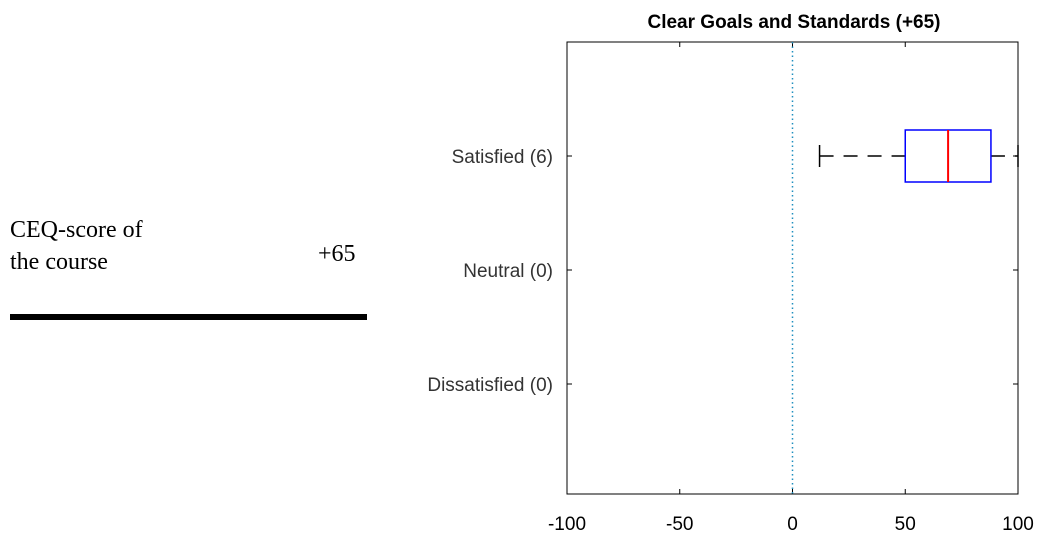  What do you see at coordinates (337, 254) in the screenshot?
I see `ceq-score-value: +65` at bounding box center [337, 254].